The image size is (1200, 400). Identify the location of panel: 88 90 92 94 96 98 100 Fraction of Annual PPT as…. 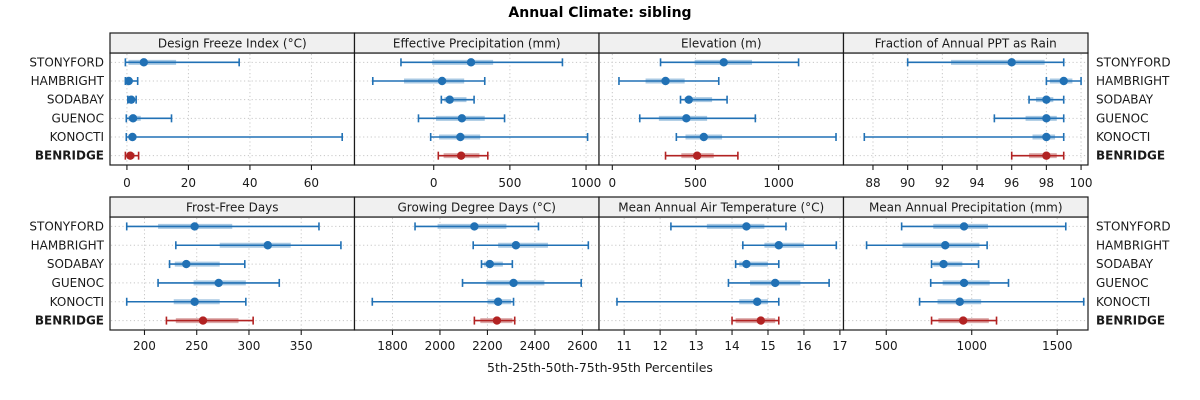
(967, 111).